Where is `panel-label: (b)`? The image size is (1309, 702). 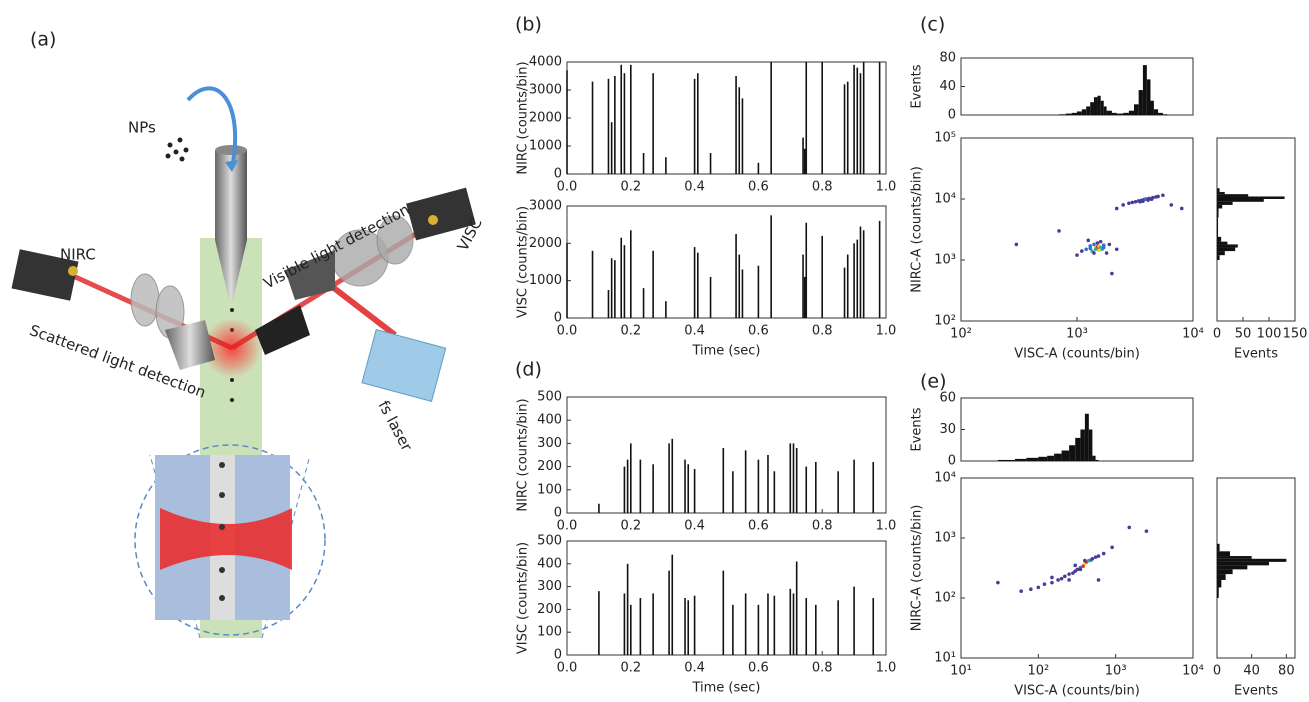
panel-label: (b) is located at coordinates (528, 25).